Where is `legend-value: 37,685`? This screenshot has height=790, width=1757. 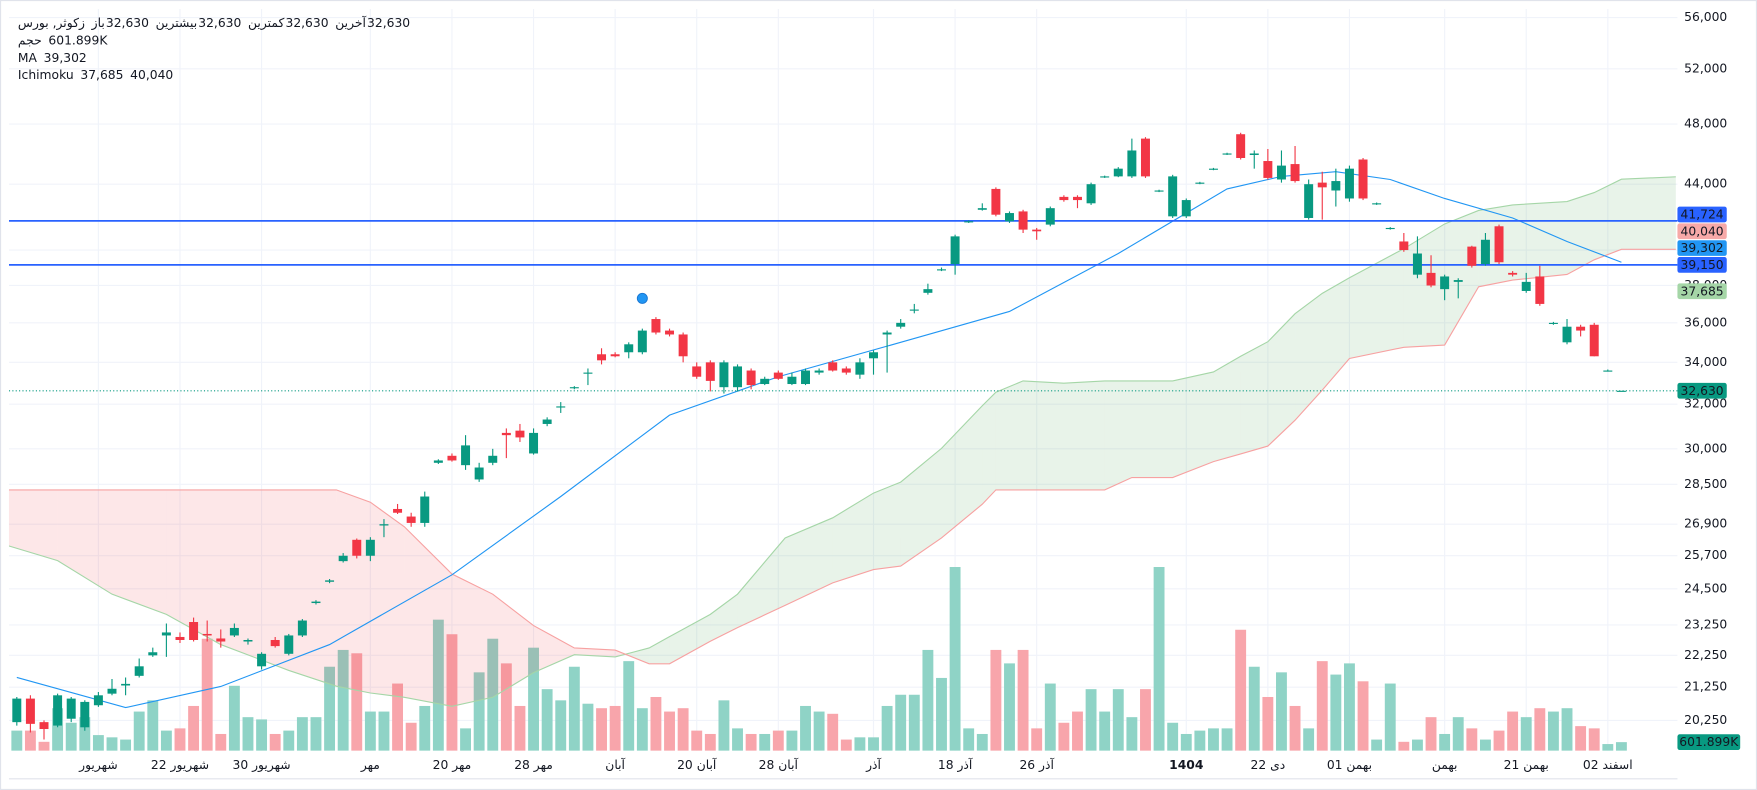 legend-value: 37,685 is located at coordinates (101, 75).